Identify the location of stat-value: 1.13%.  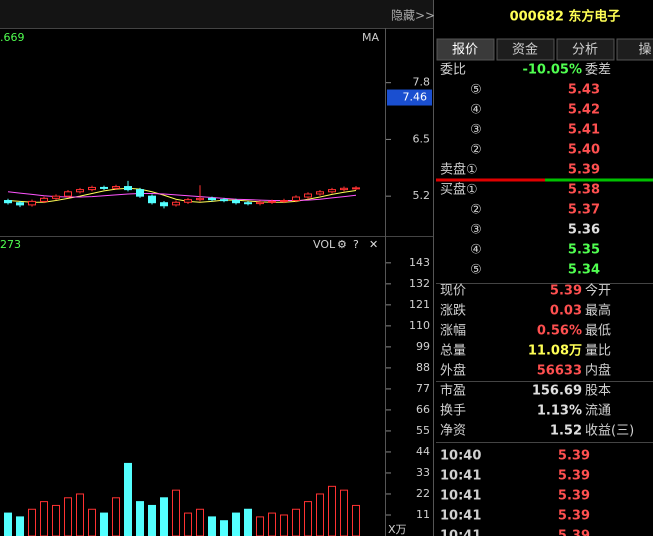
(559, 411).